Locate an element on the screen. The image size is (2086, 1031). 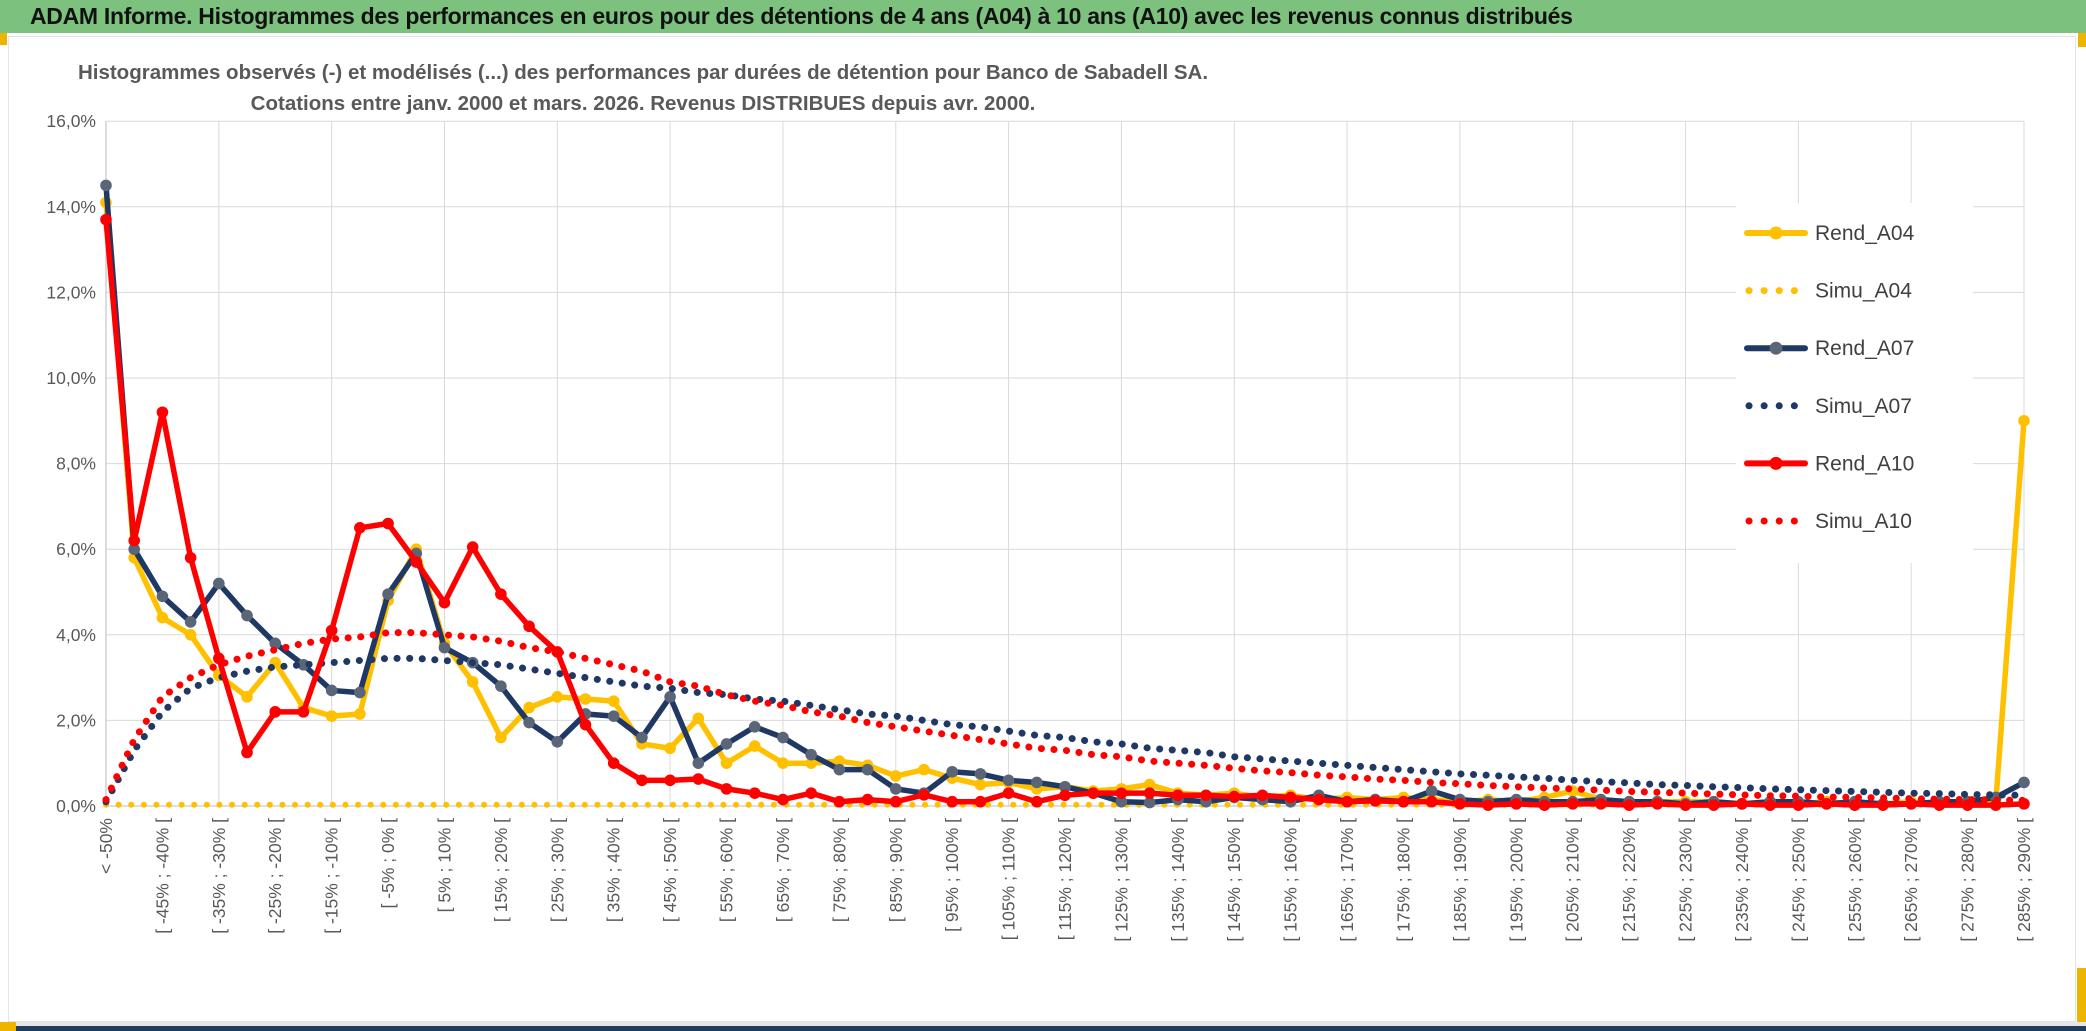
x-axis-label: [ 65% ; 70% [ is located at coordinates (783, 870).